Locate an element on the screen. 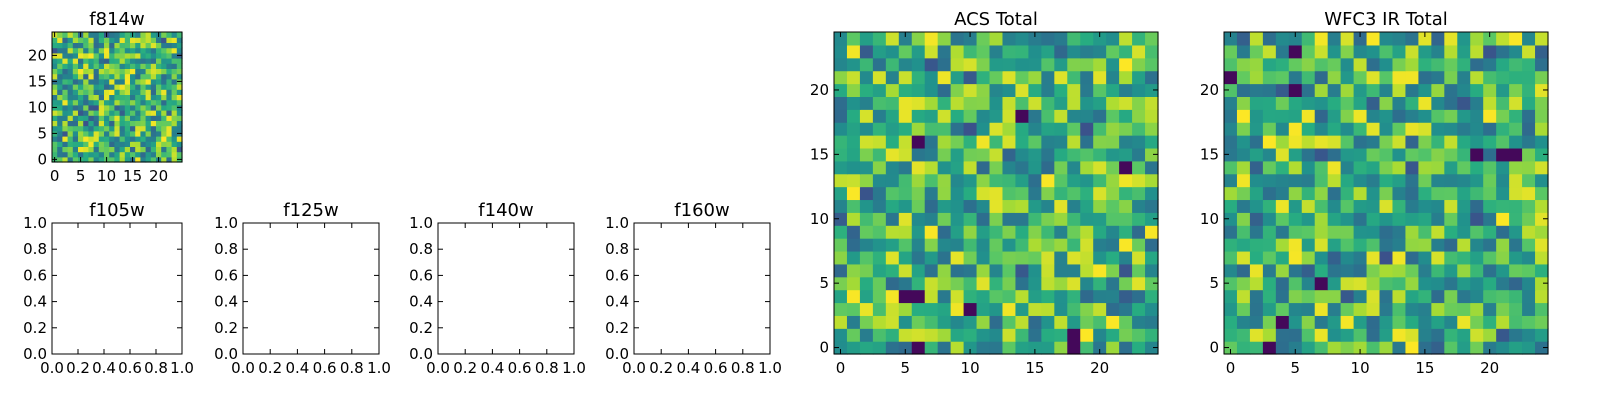  acs_total-title: ACS Total is located at coordinates (996, 19).